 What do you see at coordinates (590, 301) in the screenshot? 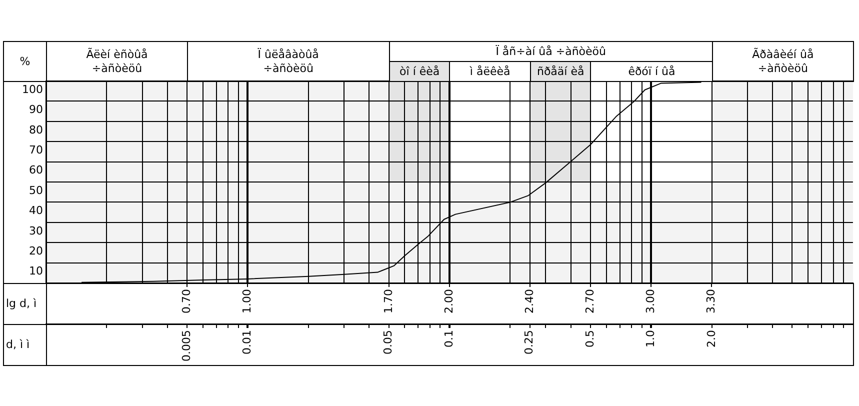
I see `x2-tick-label: 2.70` at bounding box center [590, 301].